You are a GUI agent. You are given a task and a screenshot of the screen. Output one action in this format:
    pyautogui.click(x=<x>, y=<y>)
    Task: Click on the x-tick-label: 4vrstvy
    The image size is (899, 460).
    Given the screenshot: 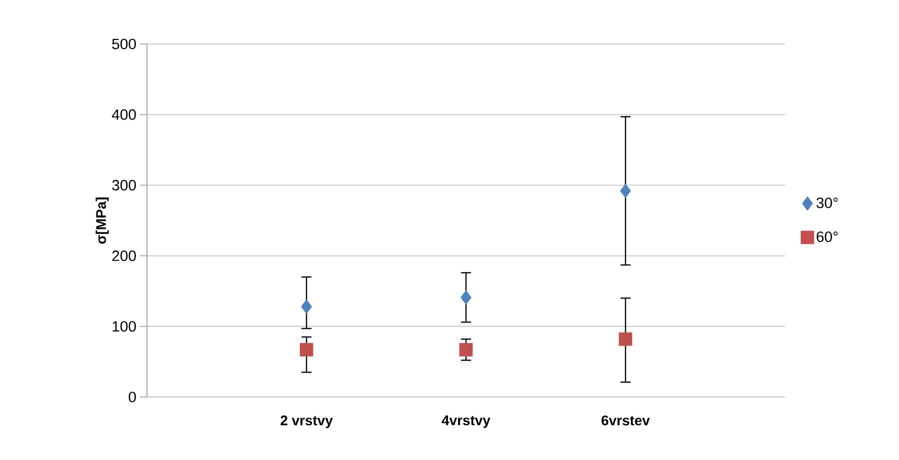 What is the action you would take?
    pyautogui.click(x=466, y=422)
    